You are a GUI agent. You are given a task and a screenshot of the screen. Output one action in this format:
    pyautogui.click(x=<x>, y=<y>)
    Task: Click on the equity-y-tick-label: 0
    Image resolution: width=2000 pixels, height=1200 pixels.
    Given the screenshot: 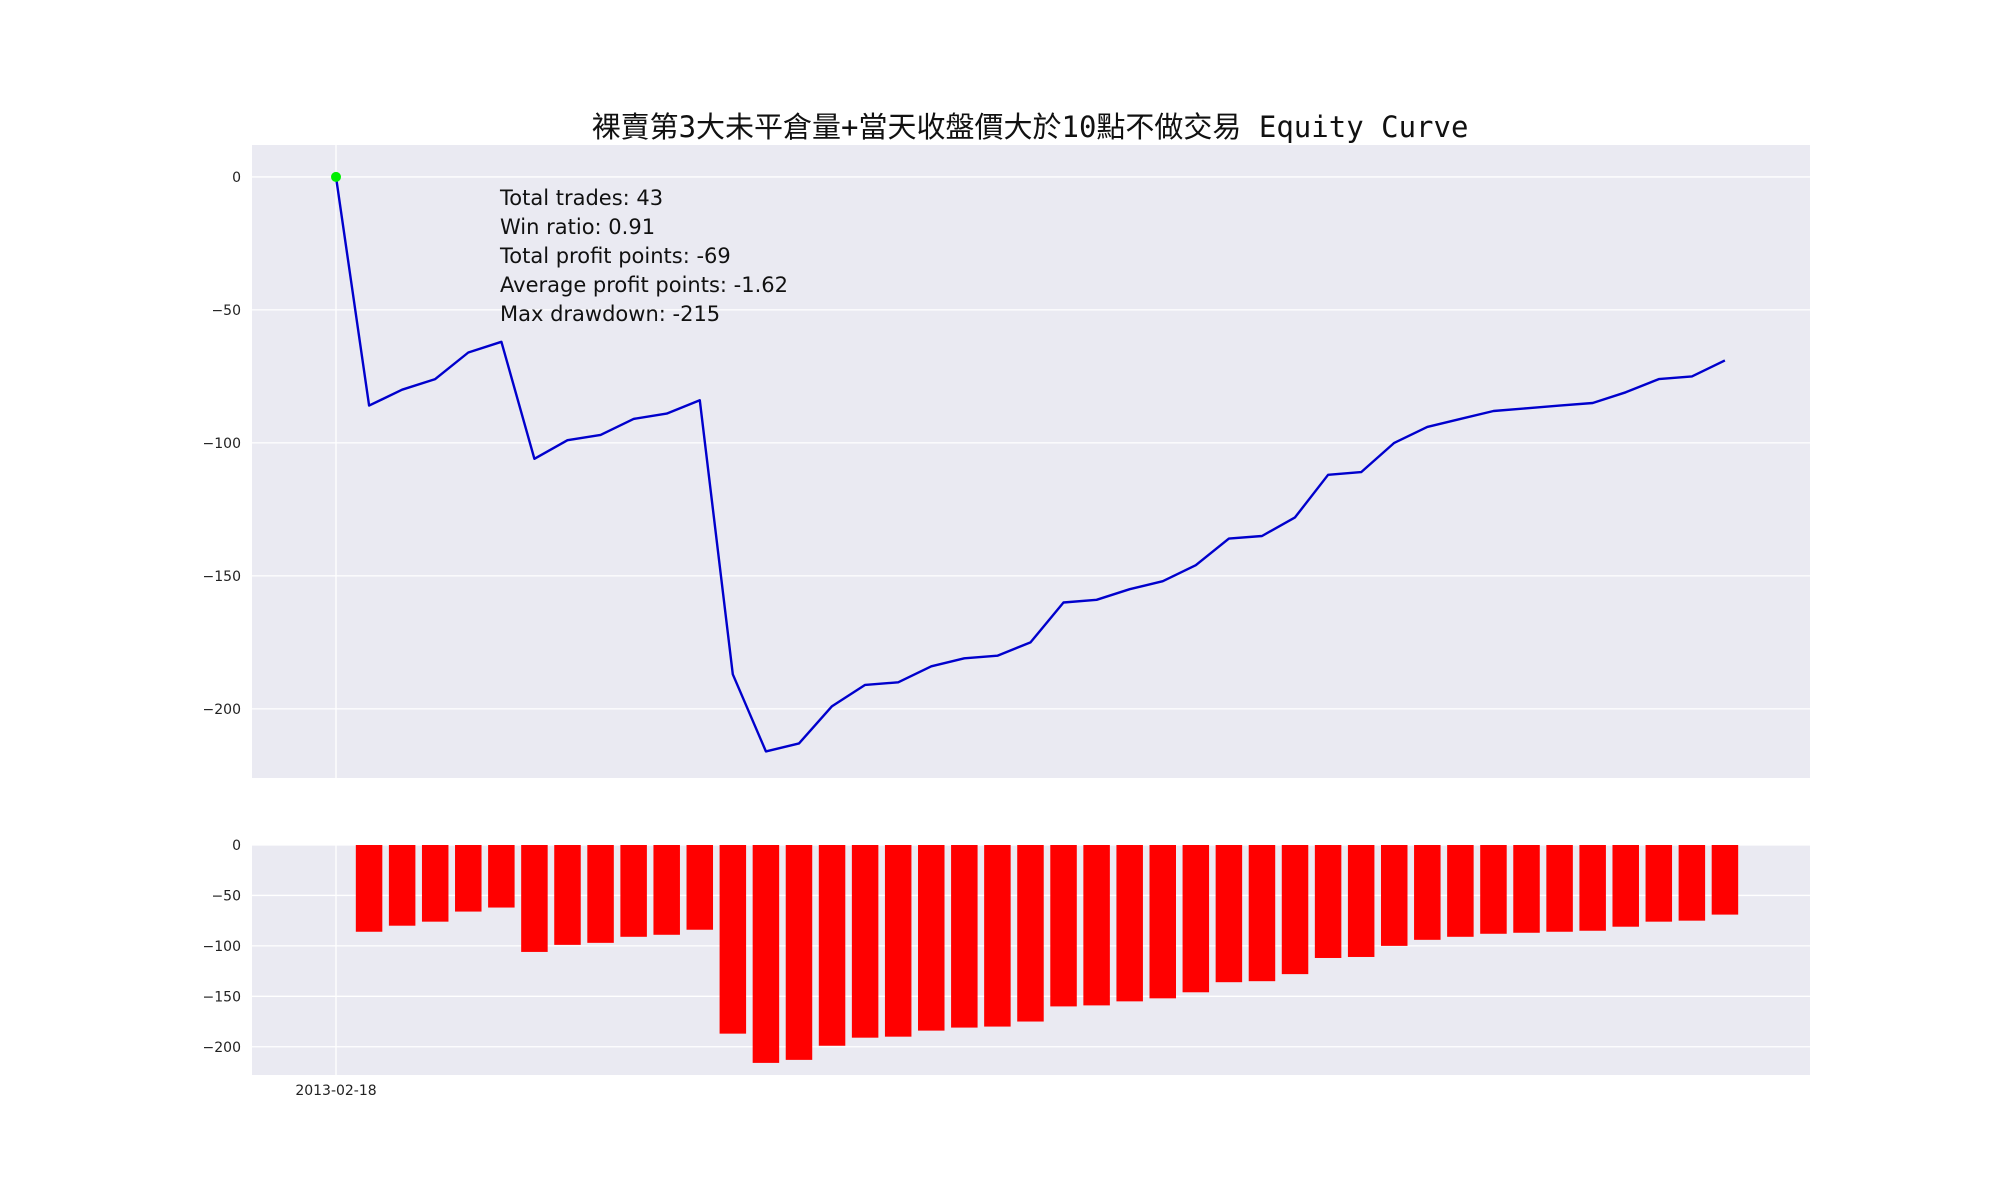 What is the action you would take?
    pyautogui.click(x=236, y=178)
    